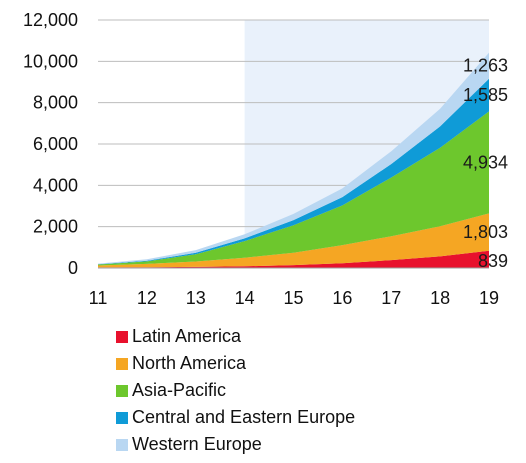  Describe the element at coordinates (187, 336) in the screenshot. I see `legend-label-latin-america: Latin America` at that location.